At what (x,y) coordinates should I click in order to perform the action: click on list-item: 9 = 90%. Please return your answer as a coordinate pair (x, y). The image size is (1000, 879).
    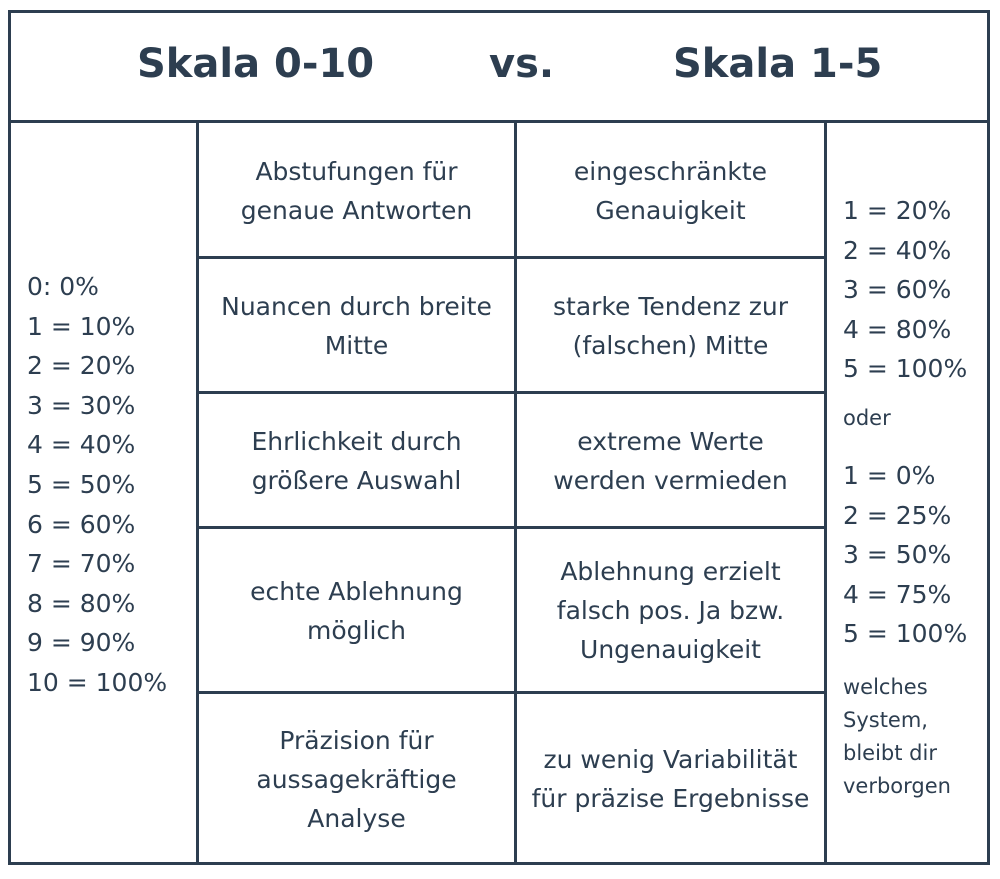
    Looking at the image, I should click on (81, 643).